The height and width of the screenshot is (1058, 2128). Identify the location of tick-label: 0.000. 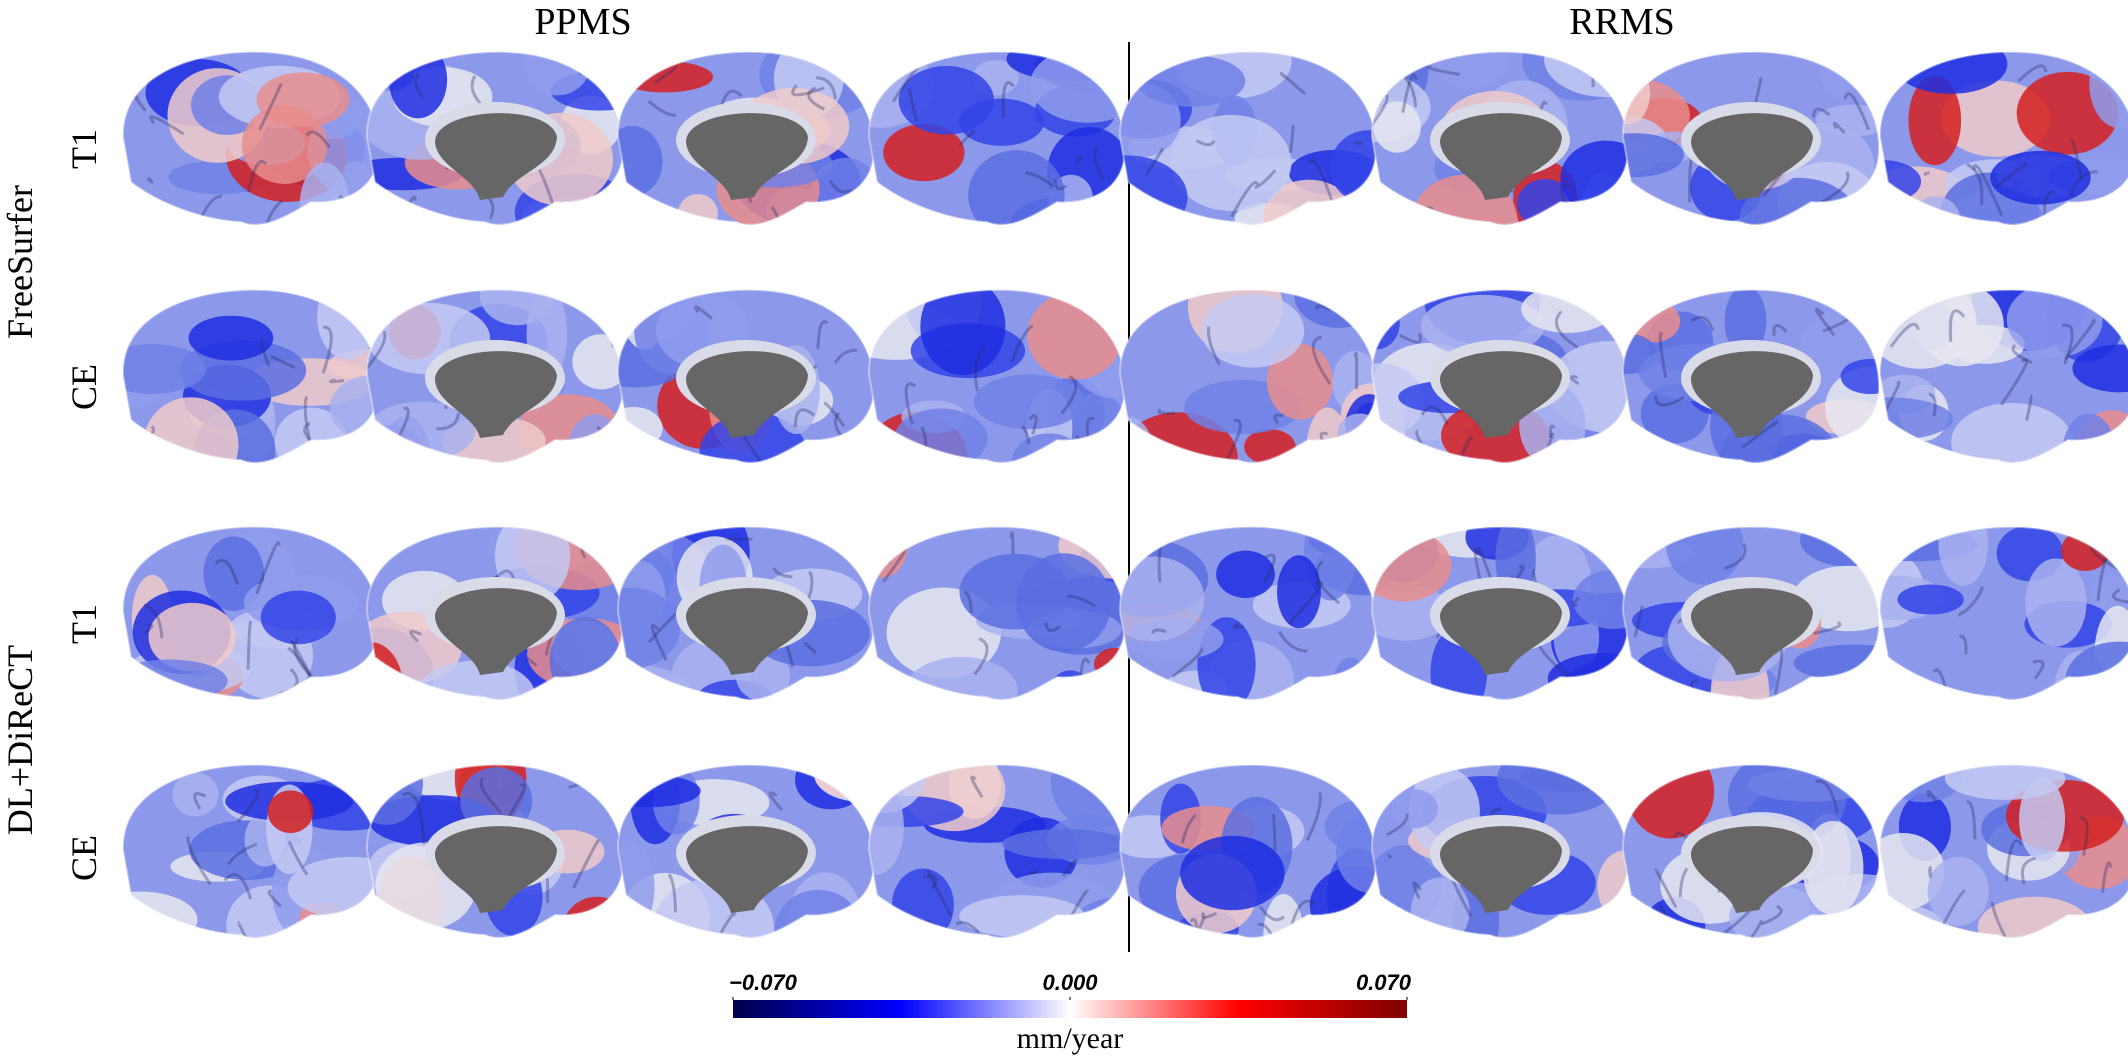
(1070, 982).